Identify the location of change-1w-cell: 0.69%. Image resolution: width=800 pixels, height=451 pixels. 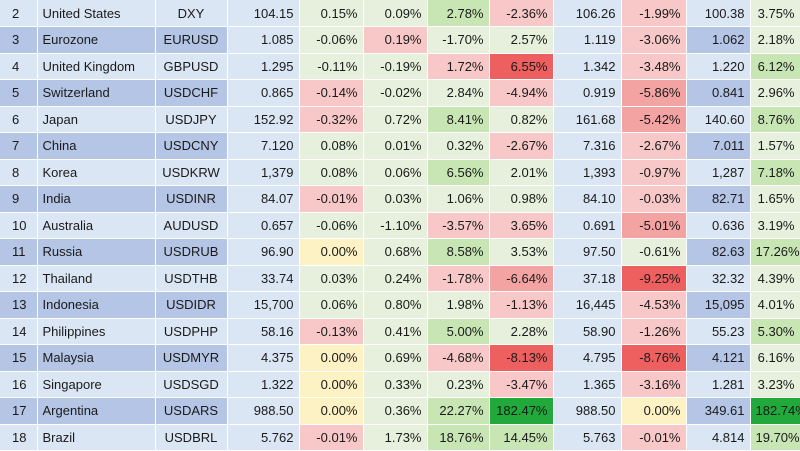
(395, 358).